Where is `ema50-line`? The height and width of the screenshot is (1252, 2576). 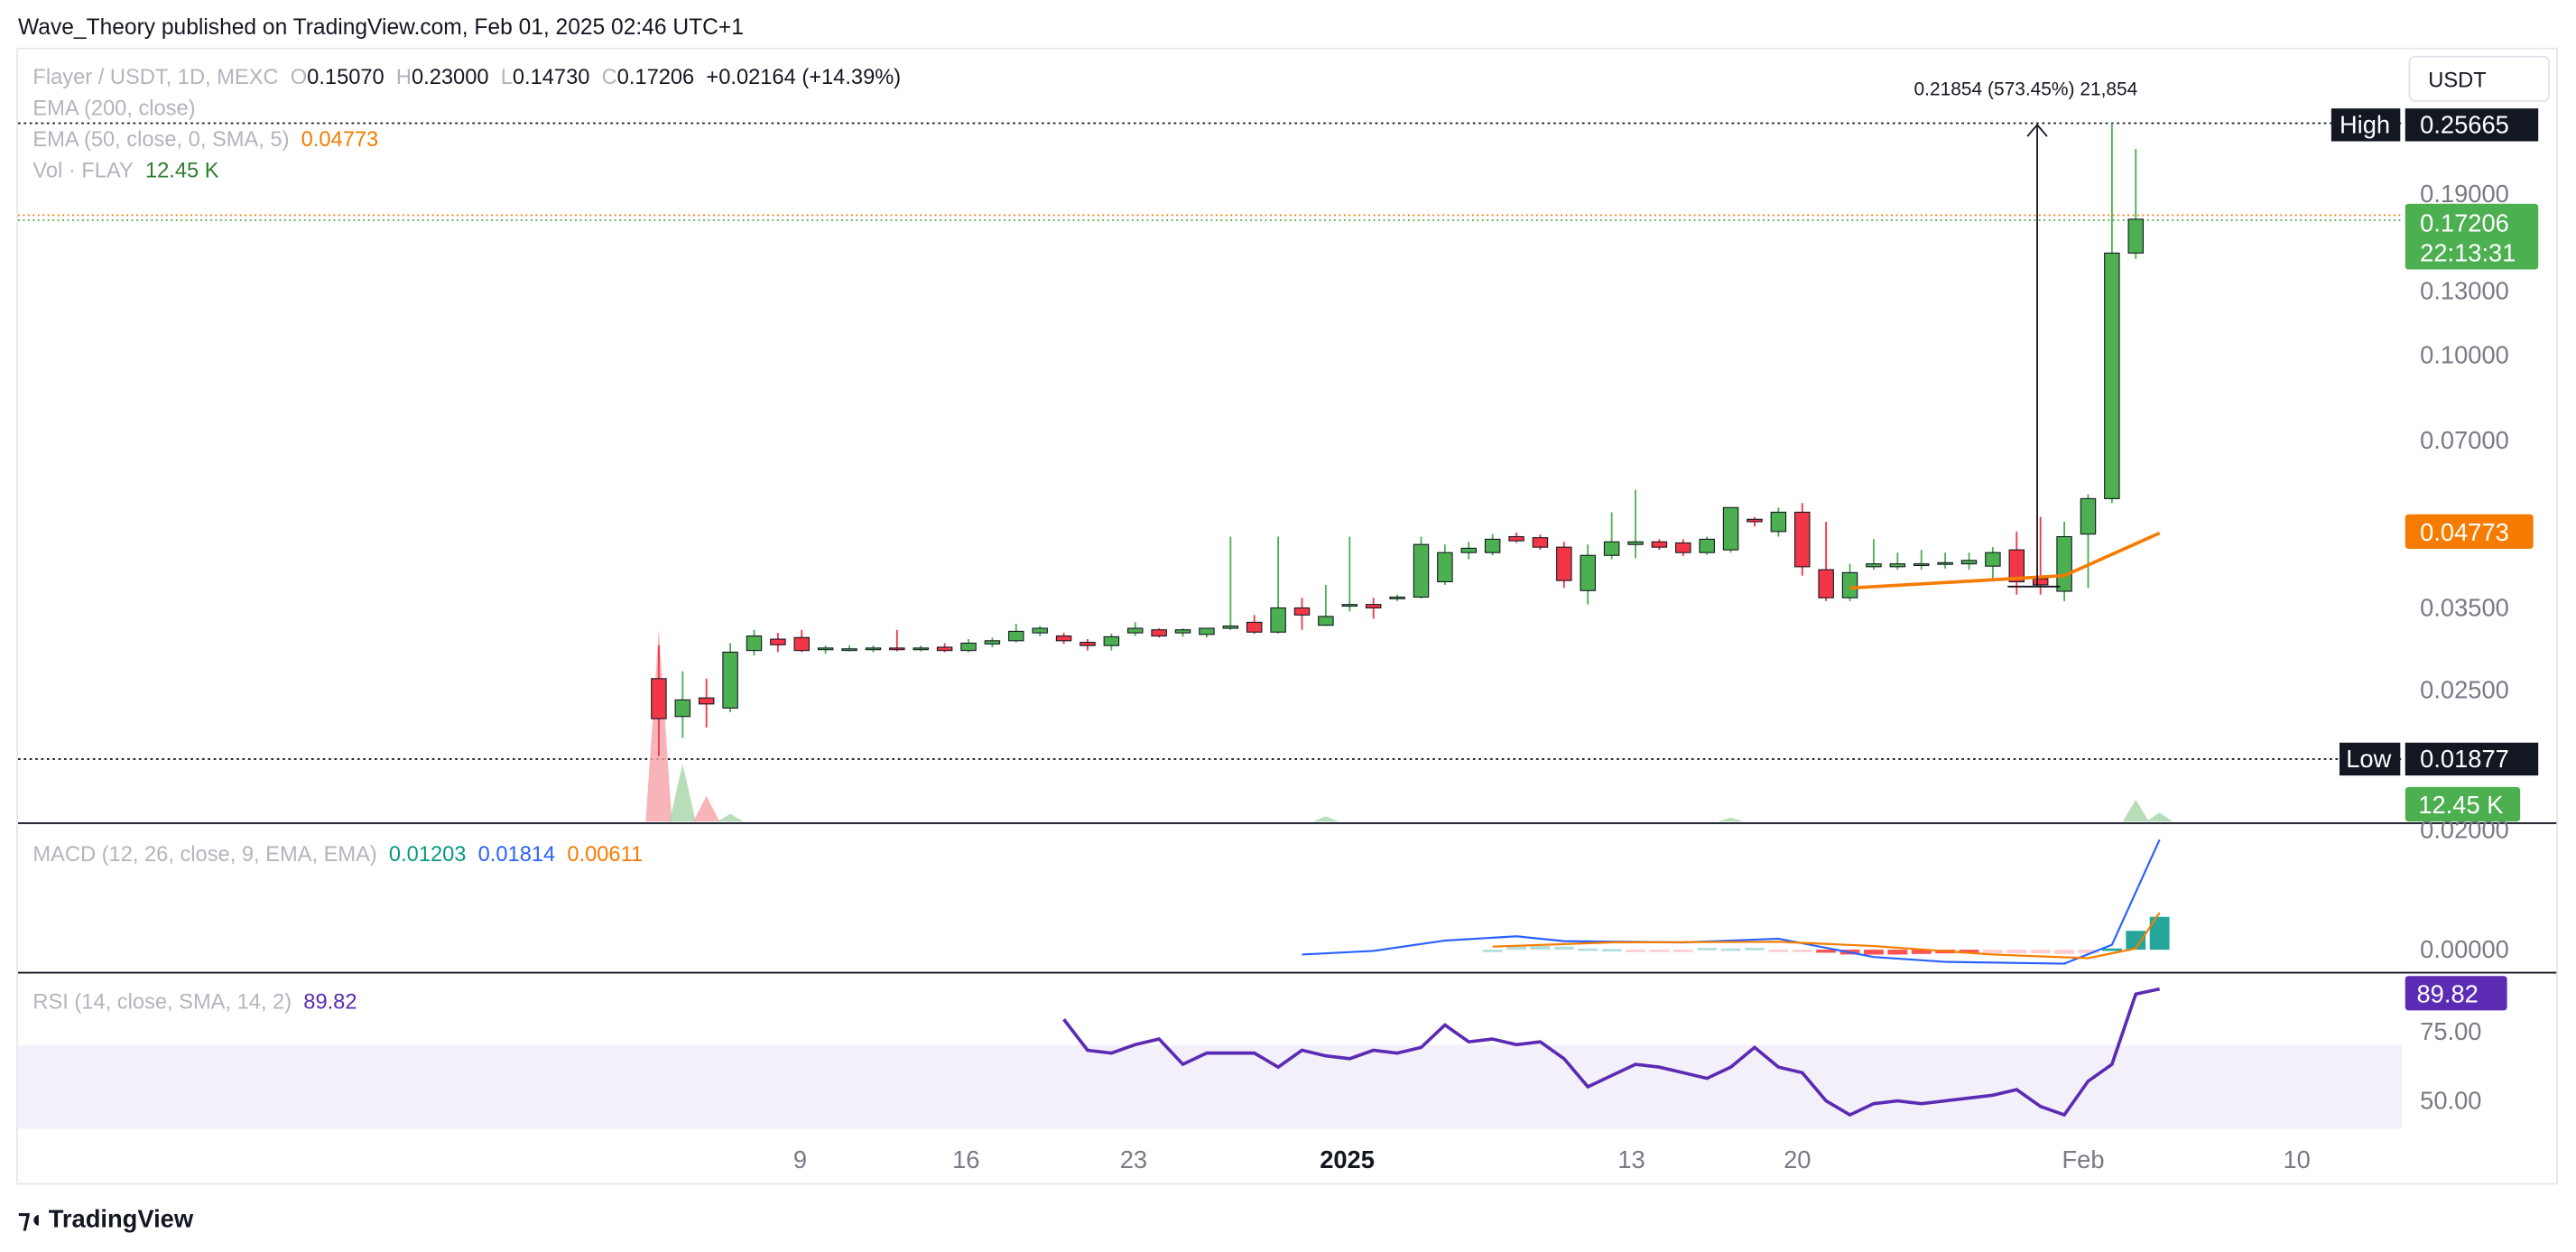
ema50-line is located at coordinates (2005, 560).